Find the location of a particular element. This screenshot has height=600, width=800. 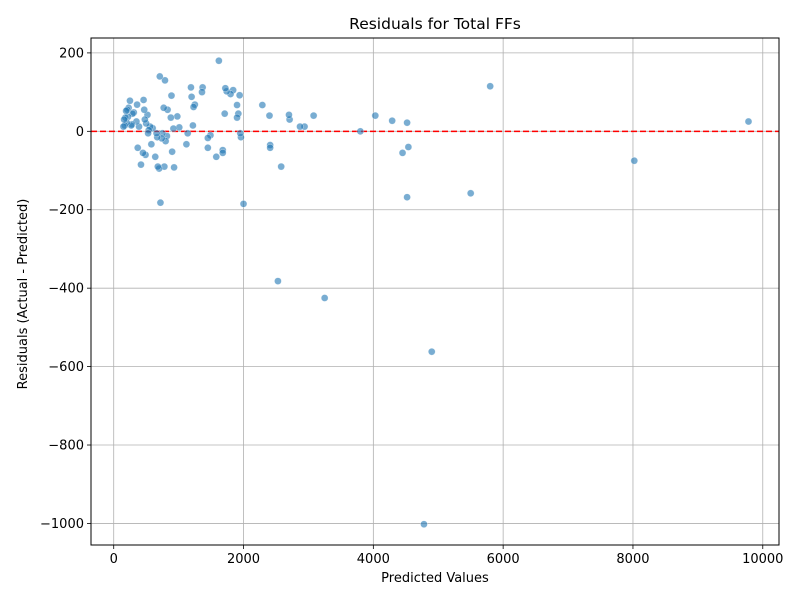

y-tick-label: 0 is located at coordinates (80, 132).